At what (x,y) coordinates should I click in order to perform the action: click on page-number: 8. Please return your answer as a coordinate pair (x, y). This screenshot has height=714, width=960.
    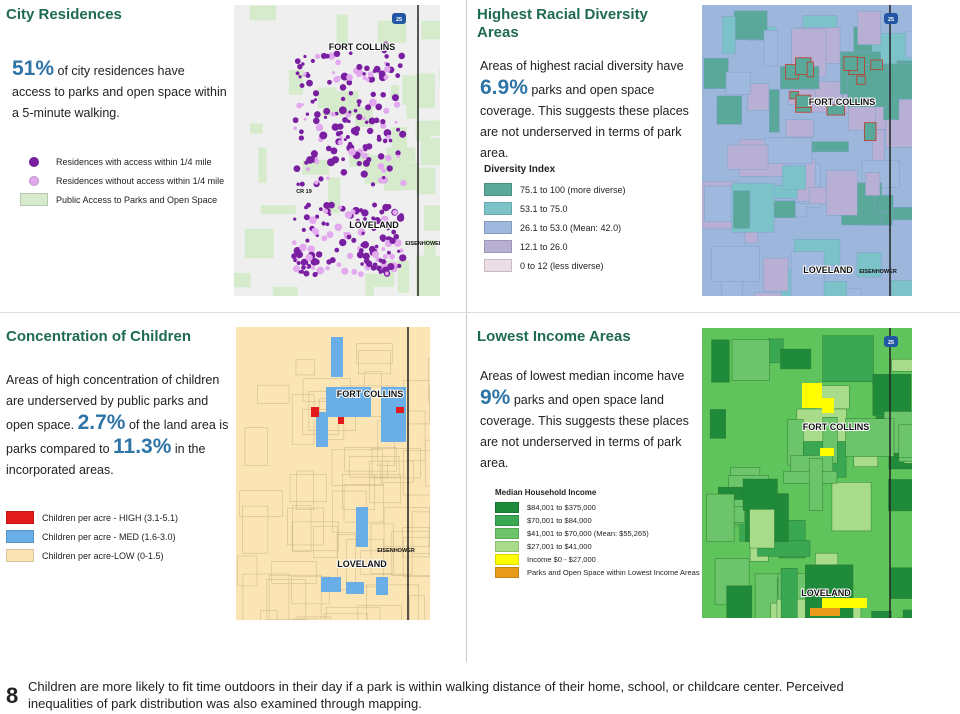
    Looking at the image, I should click on (12, 695).